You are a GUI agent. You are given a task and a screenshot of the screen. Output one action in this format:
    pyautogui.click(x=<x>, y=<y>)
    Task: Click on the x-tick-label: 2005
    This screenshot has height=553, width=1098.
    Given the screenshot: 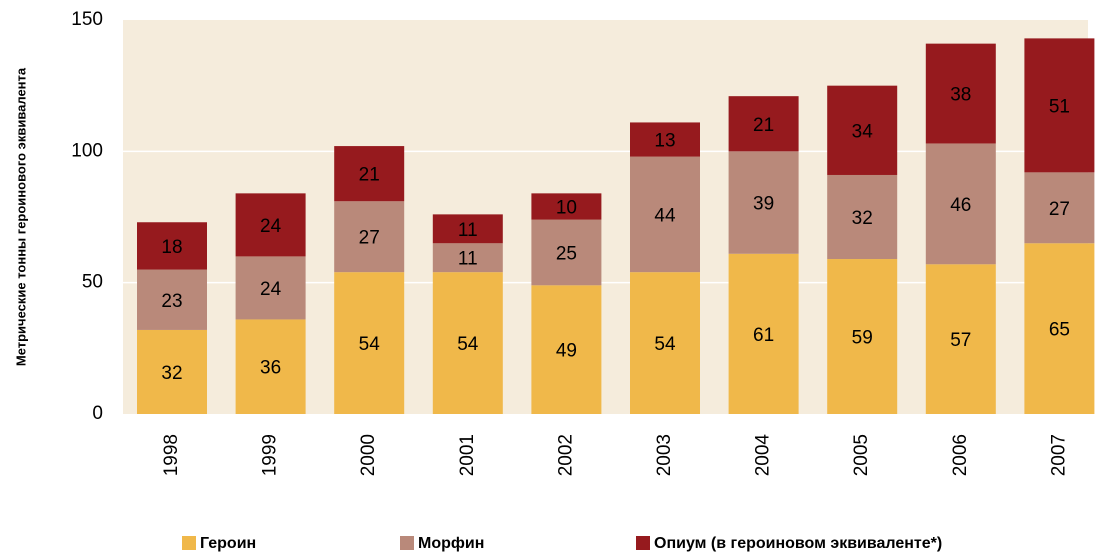 What is the action you would take?
    pyautogui.click(x=861, y=455)
    